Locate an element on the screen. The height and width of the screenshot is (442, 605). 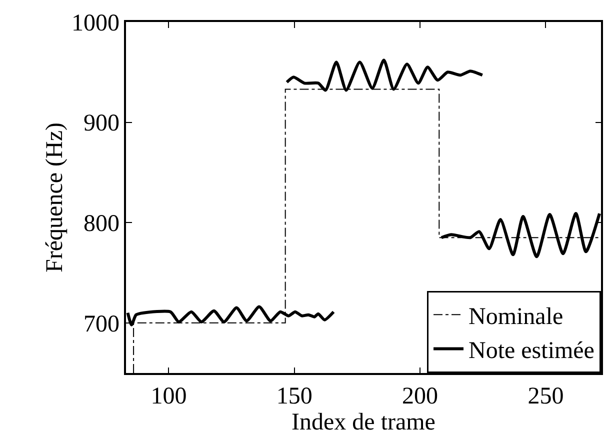
y-tick-label: 900 is located at coordinates (101, 123).